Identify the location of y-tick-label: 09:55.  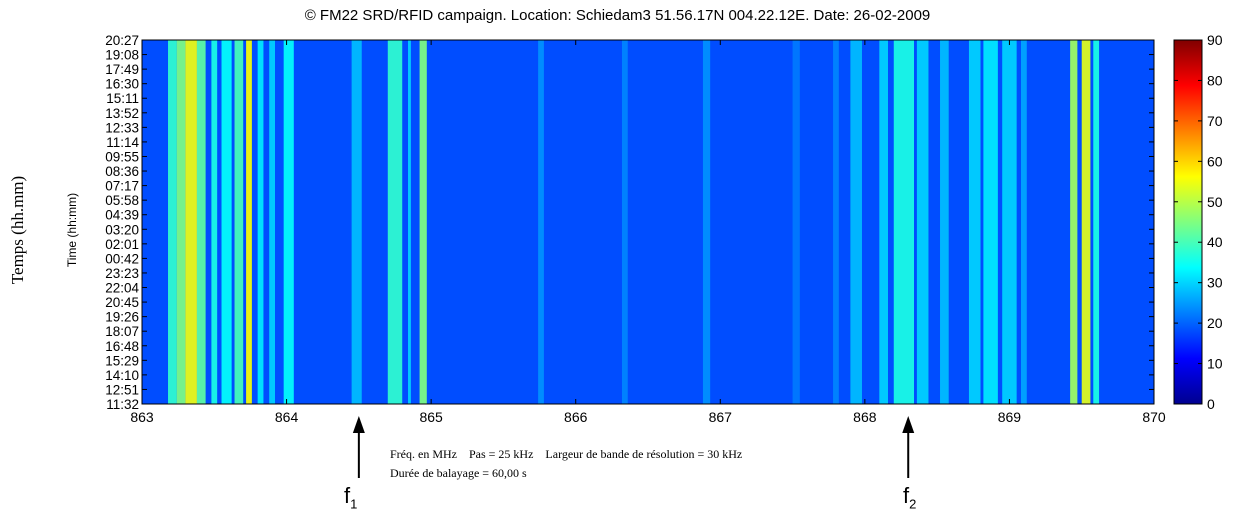
(122, 156).